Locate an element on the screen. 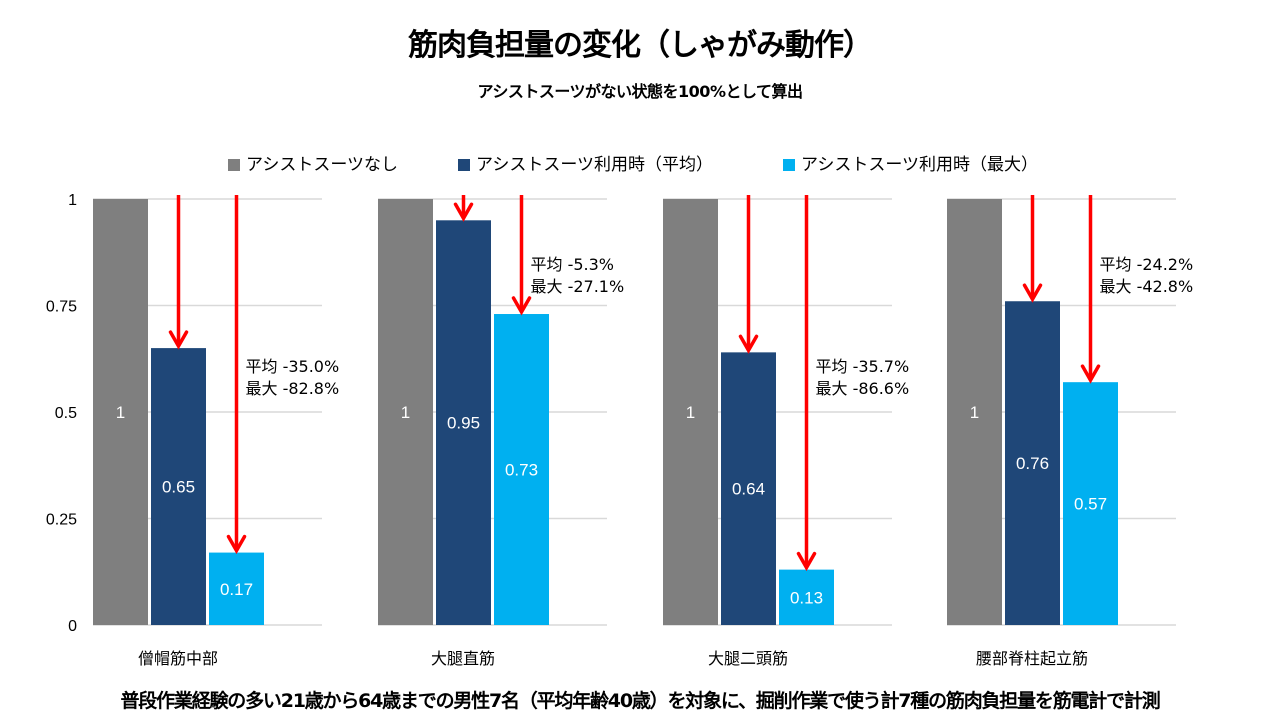  legend-swatch-average is located at coordinates (464, 165).